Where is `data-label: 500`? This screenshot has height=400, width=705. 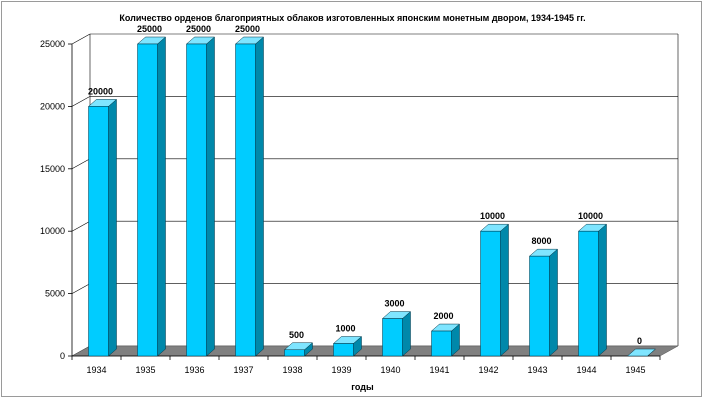
data-label: 500 is located at coordinates (296, 335).